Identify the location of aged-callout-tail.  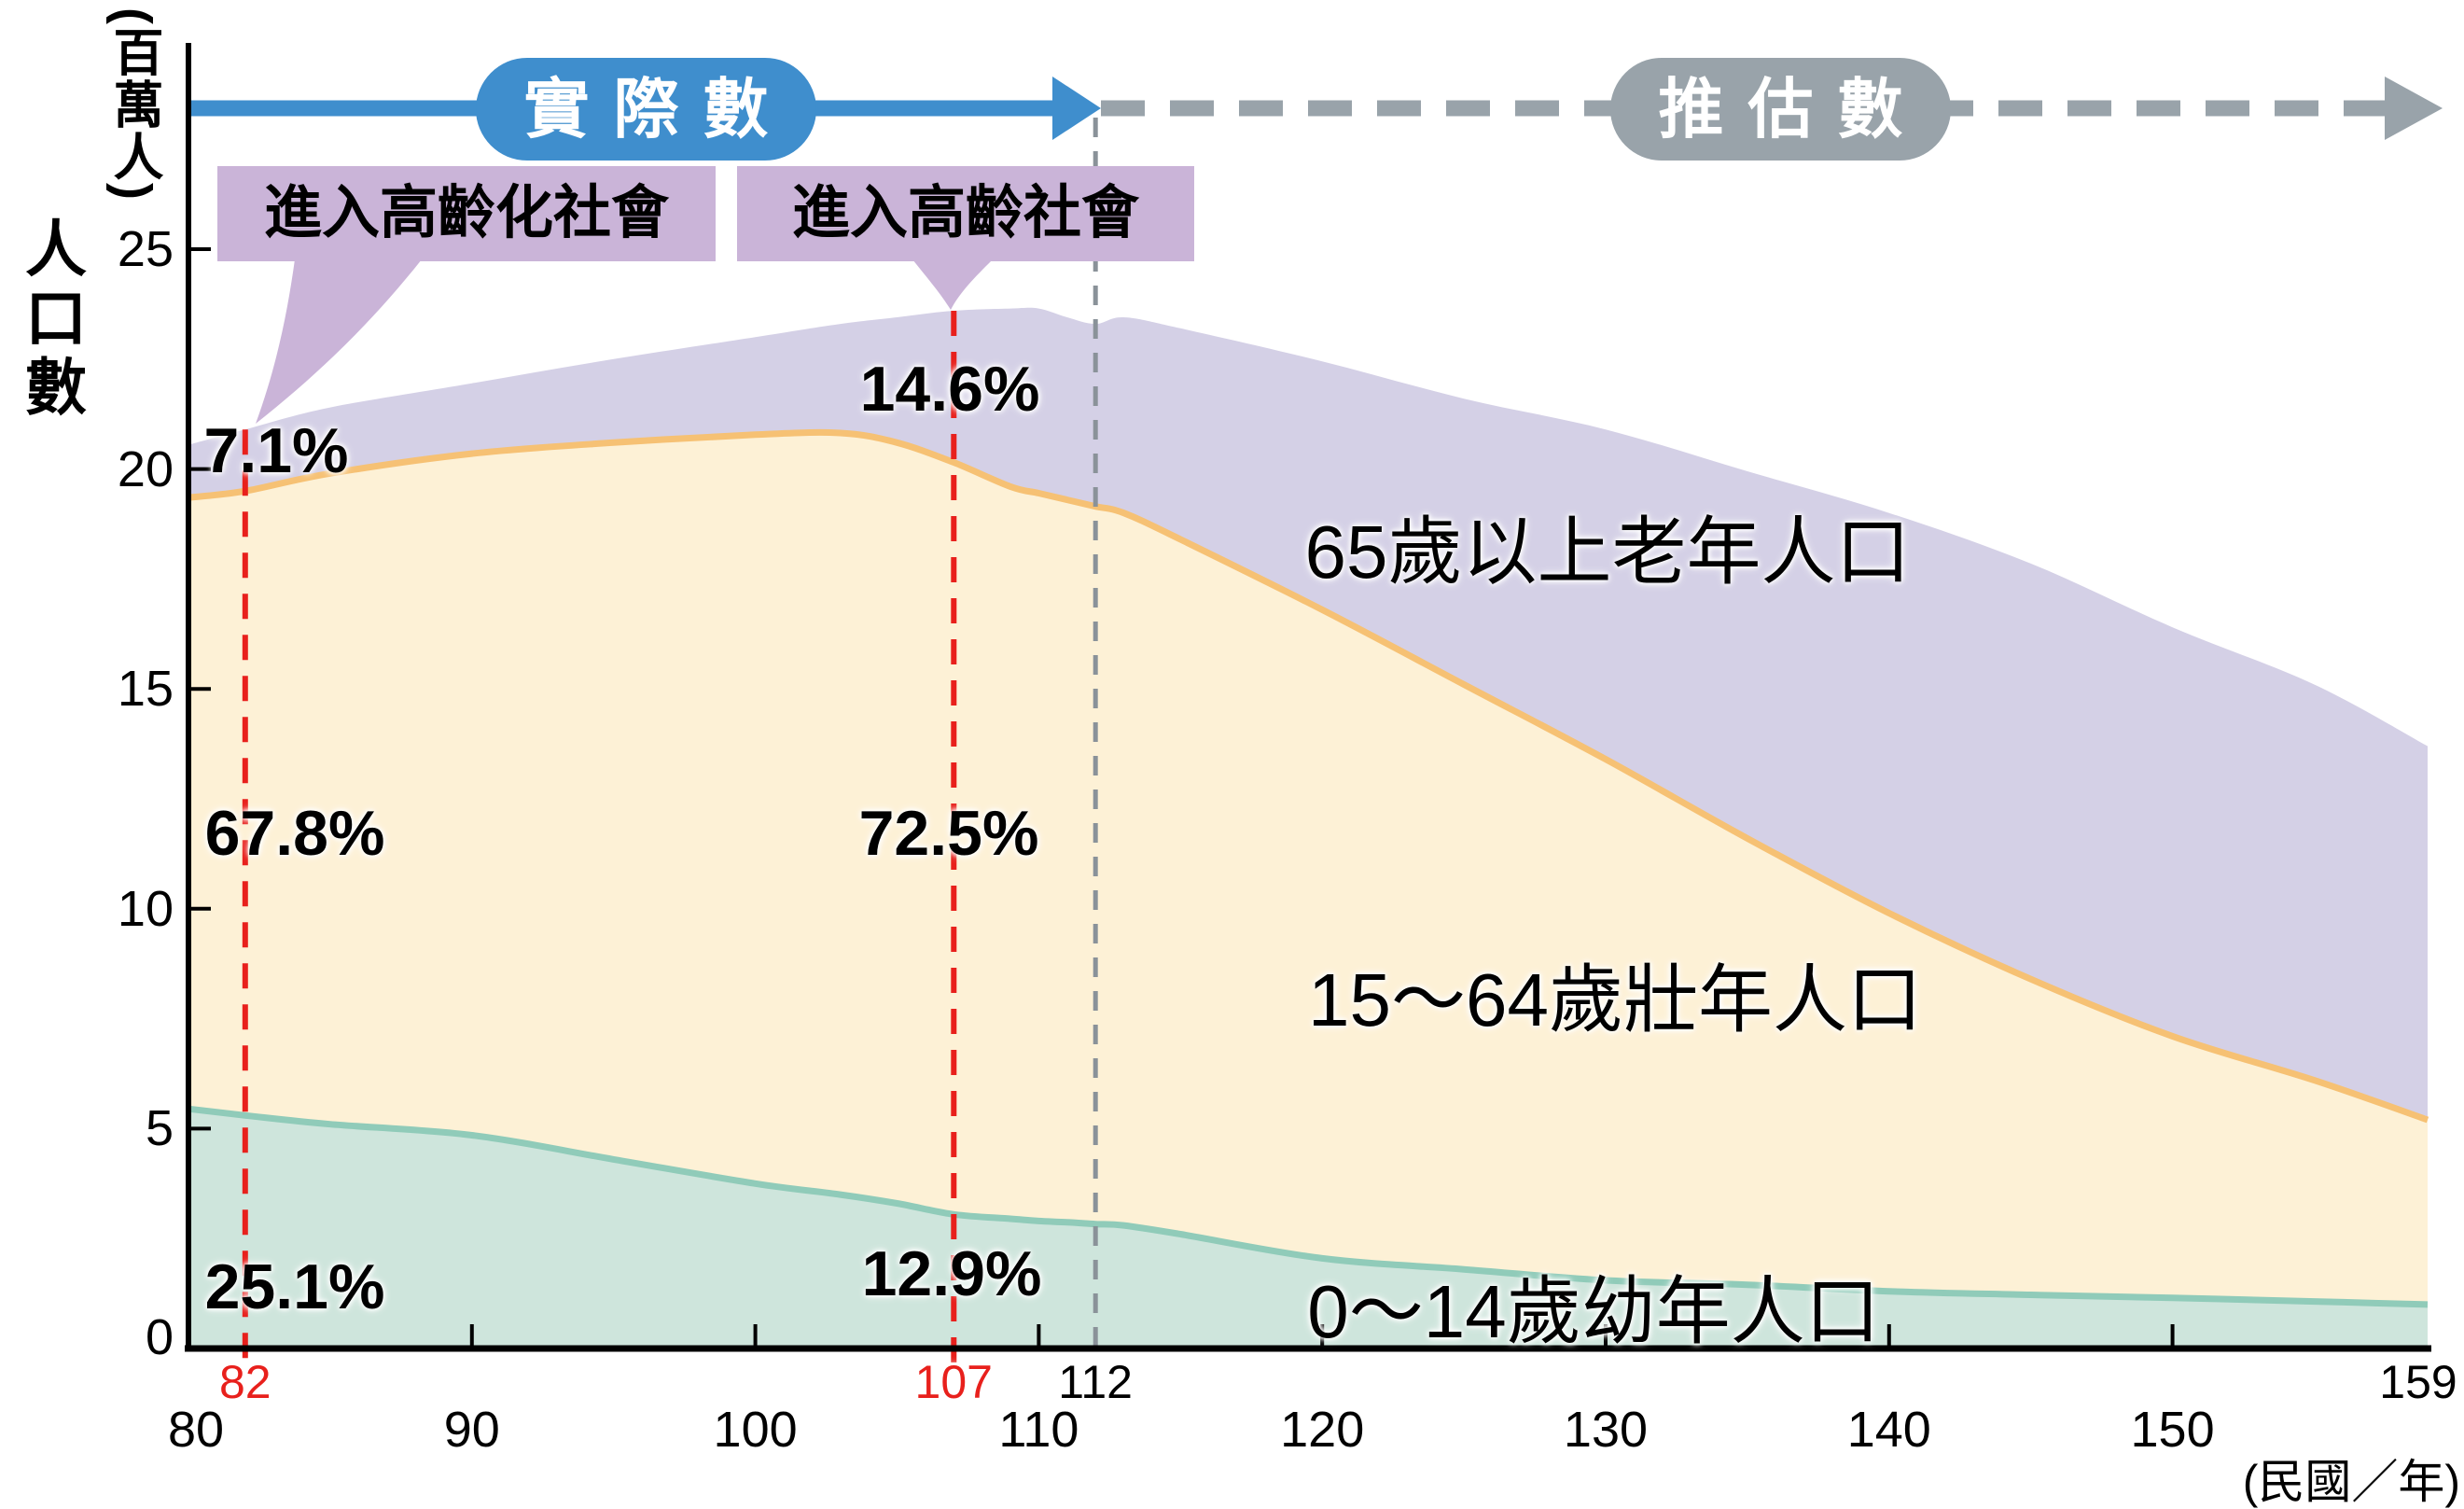
(952, 284).